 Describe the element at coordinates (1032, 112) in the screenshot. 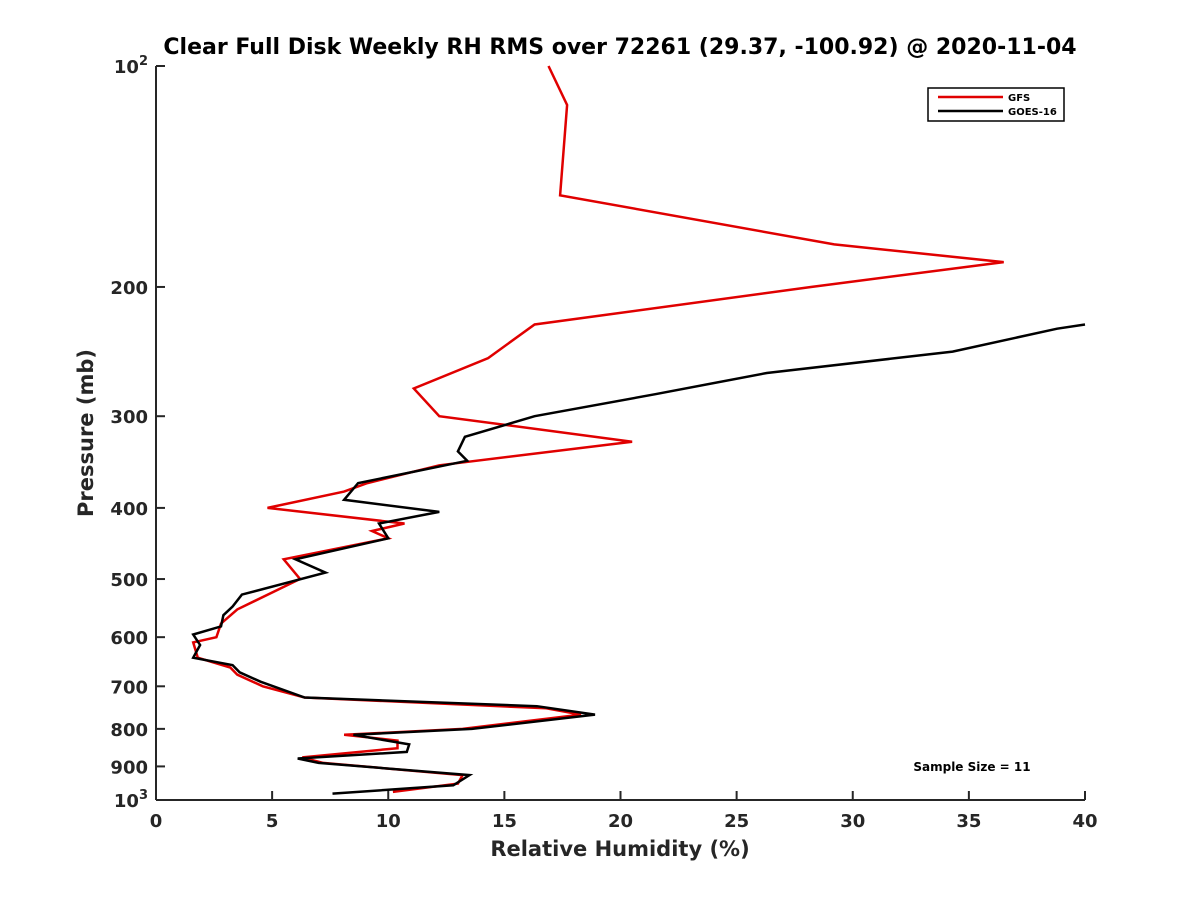

I see `legend-label-goes16: GOES-16` at that location.